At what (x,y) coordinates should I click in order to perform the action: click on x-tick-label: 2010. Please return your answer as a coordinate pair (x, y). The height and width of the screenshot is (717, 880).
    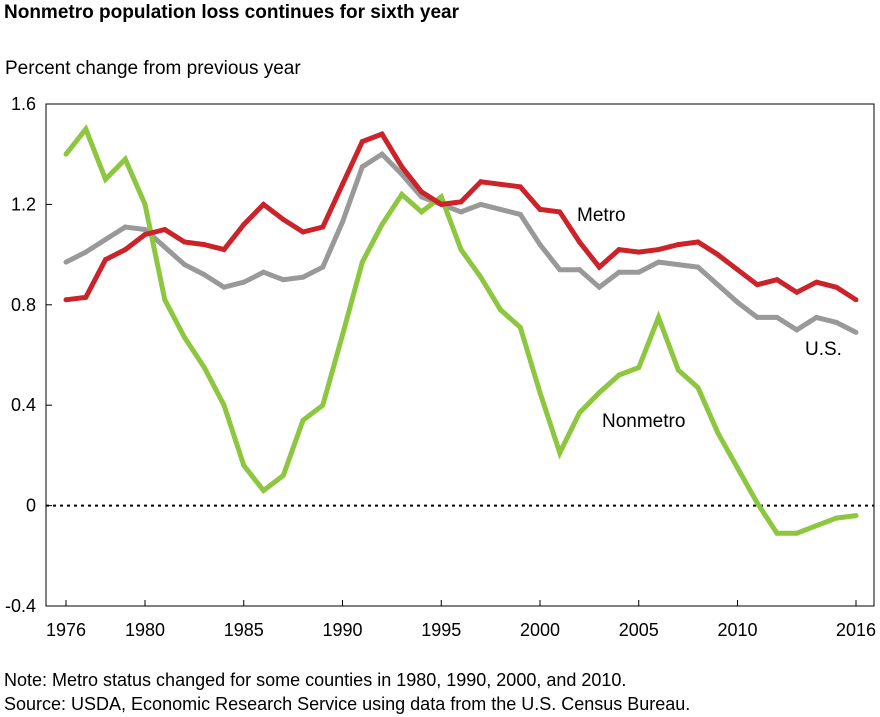
    Looking at the image, I should click on (737, 630).